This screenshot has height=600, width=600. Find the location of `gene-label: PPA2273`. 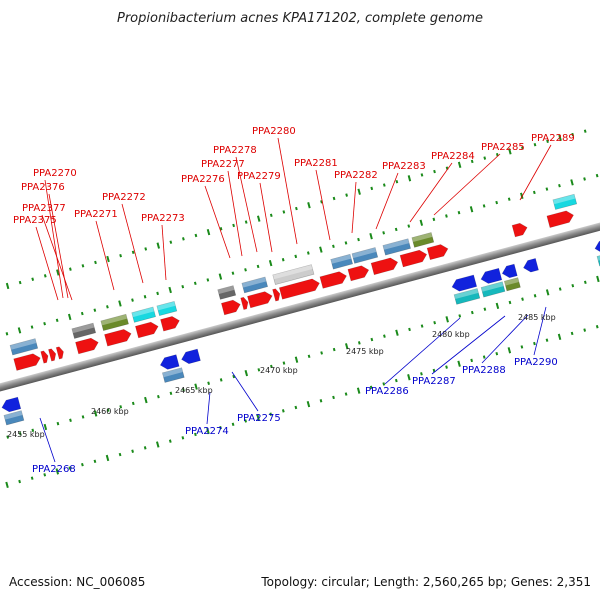

gene-label: PPA2273 is located at coordinates (163, 218).